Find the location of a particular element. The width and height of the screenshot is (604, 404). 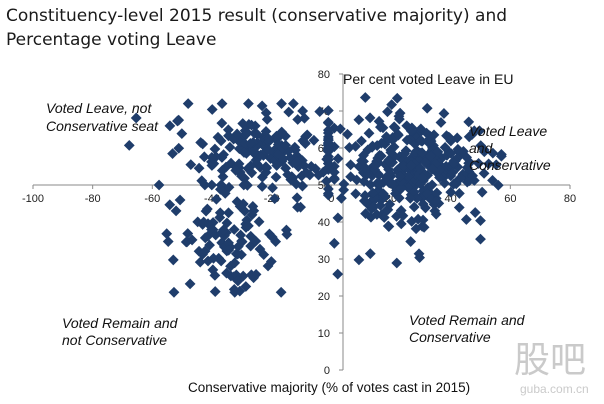

watermark-logo-text: 股吧 is located at coordinates (550, 360).